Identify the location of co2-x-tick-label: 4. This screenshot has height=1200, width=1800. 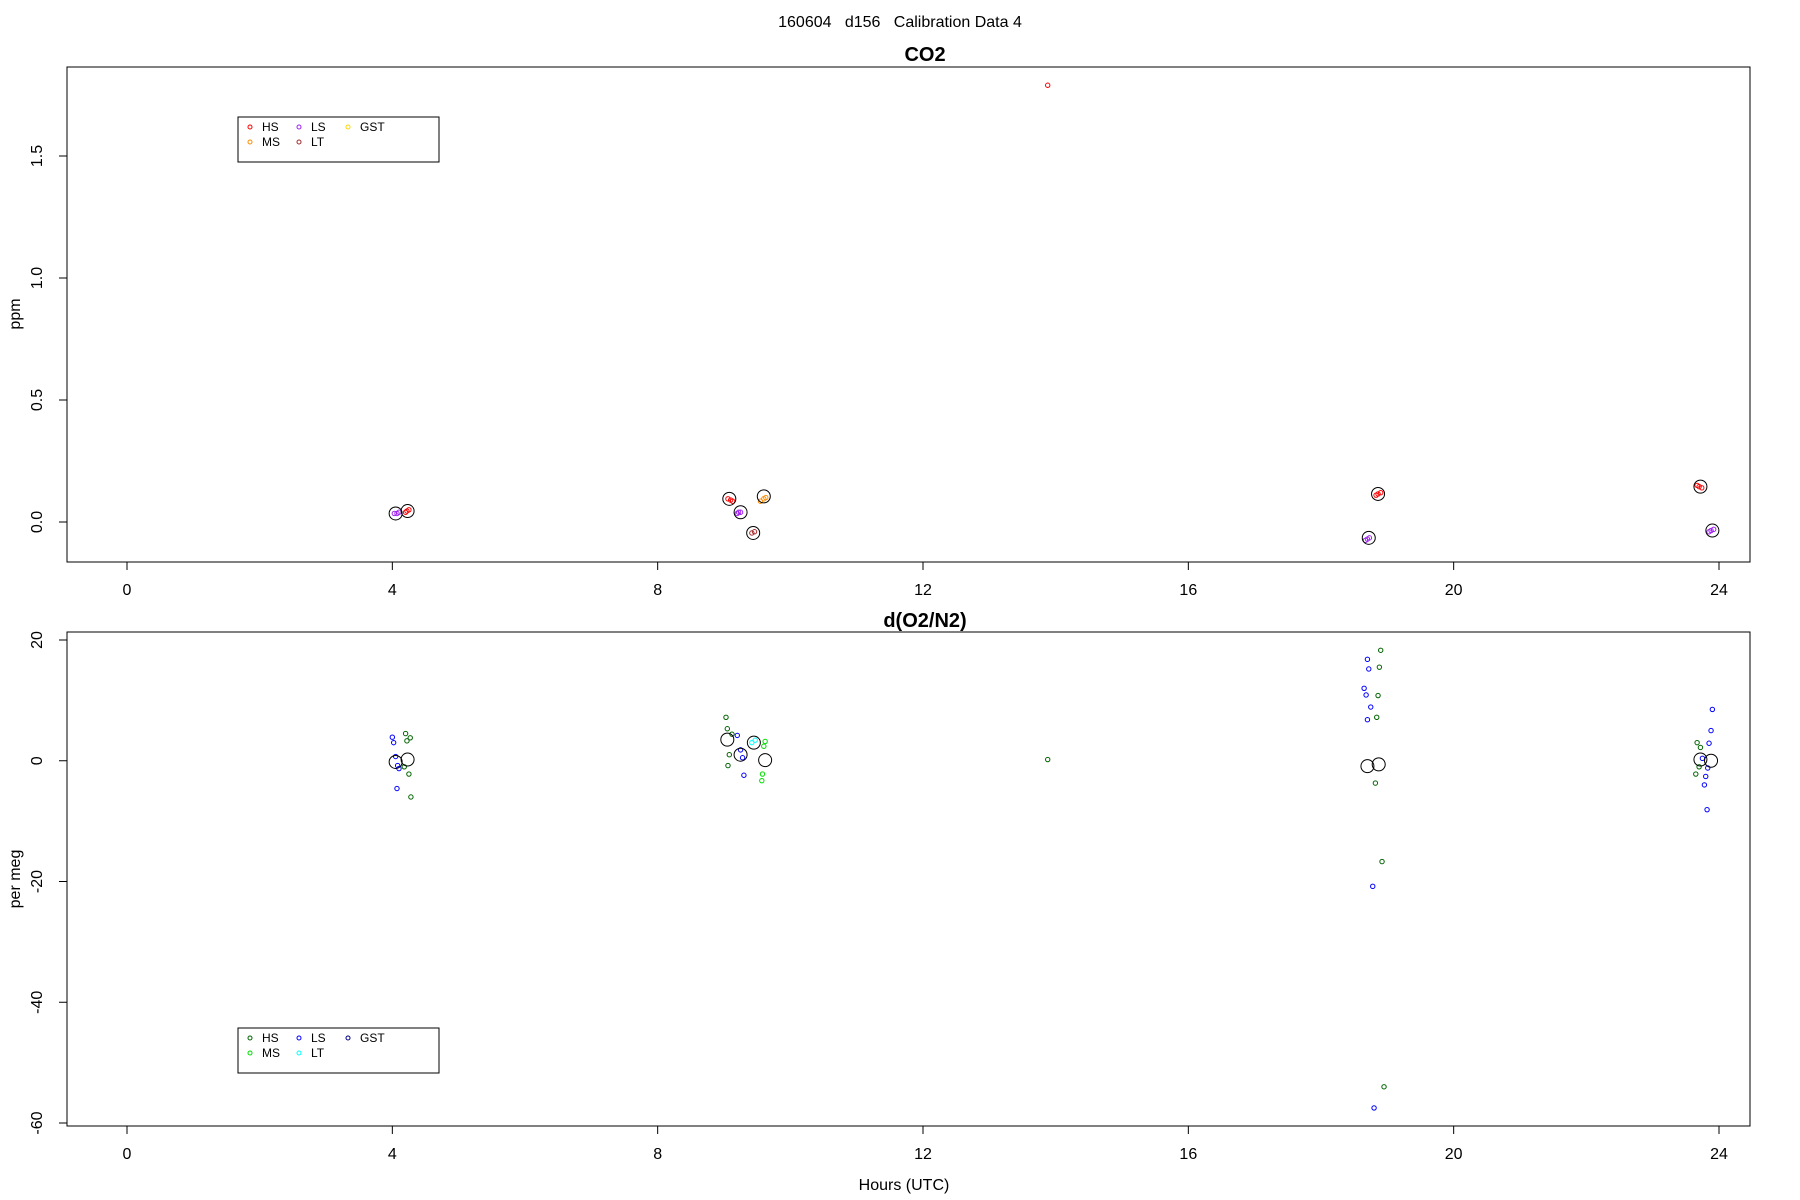
(392, 590).